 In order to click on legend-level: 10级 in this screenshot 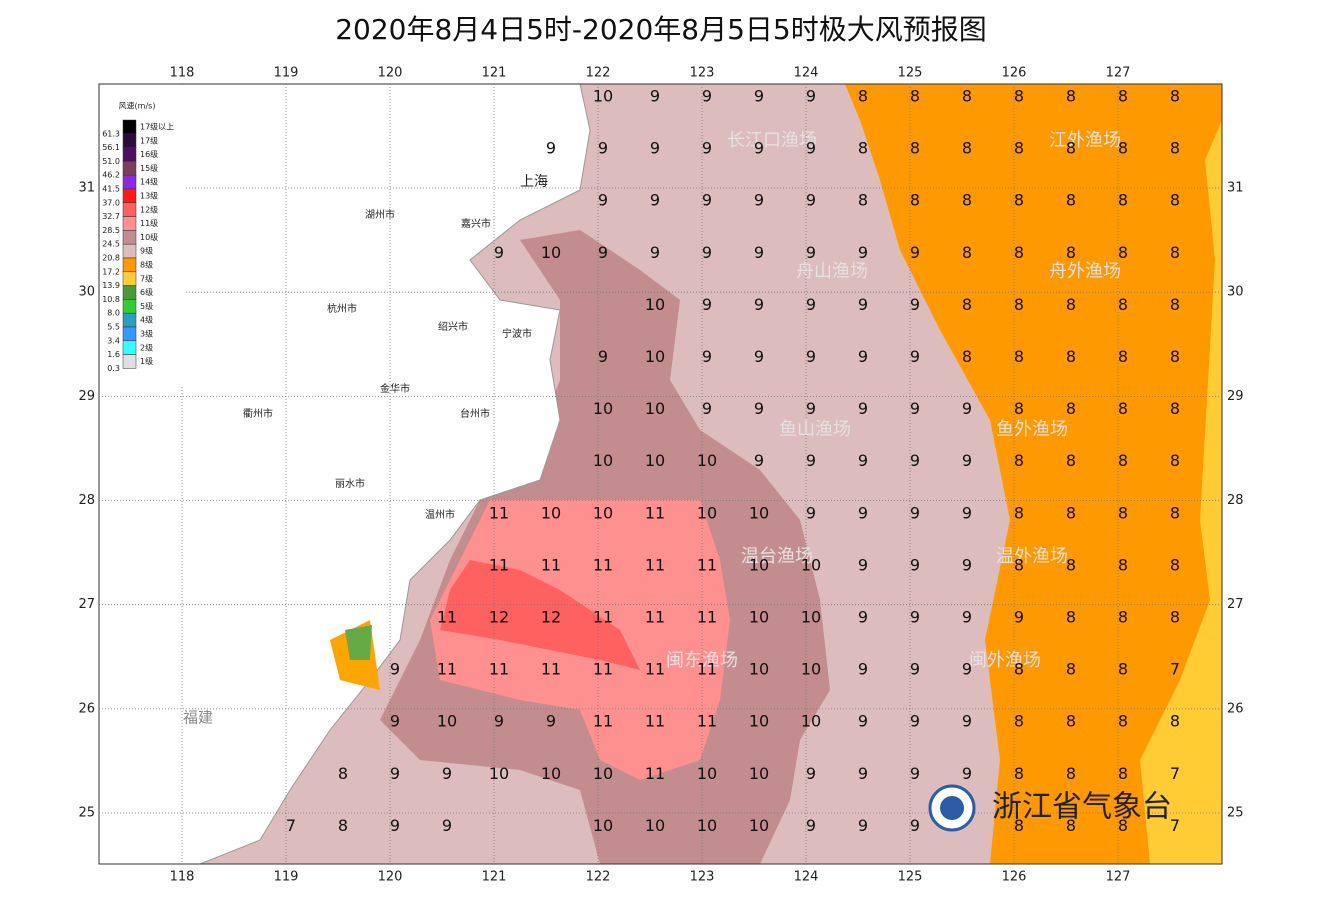, I will do `click(149, 237)`.